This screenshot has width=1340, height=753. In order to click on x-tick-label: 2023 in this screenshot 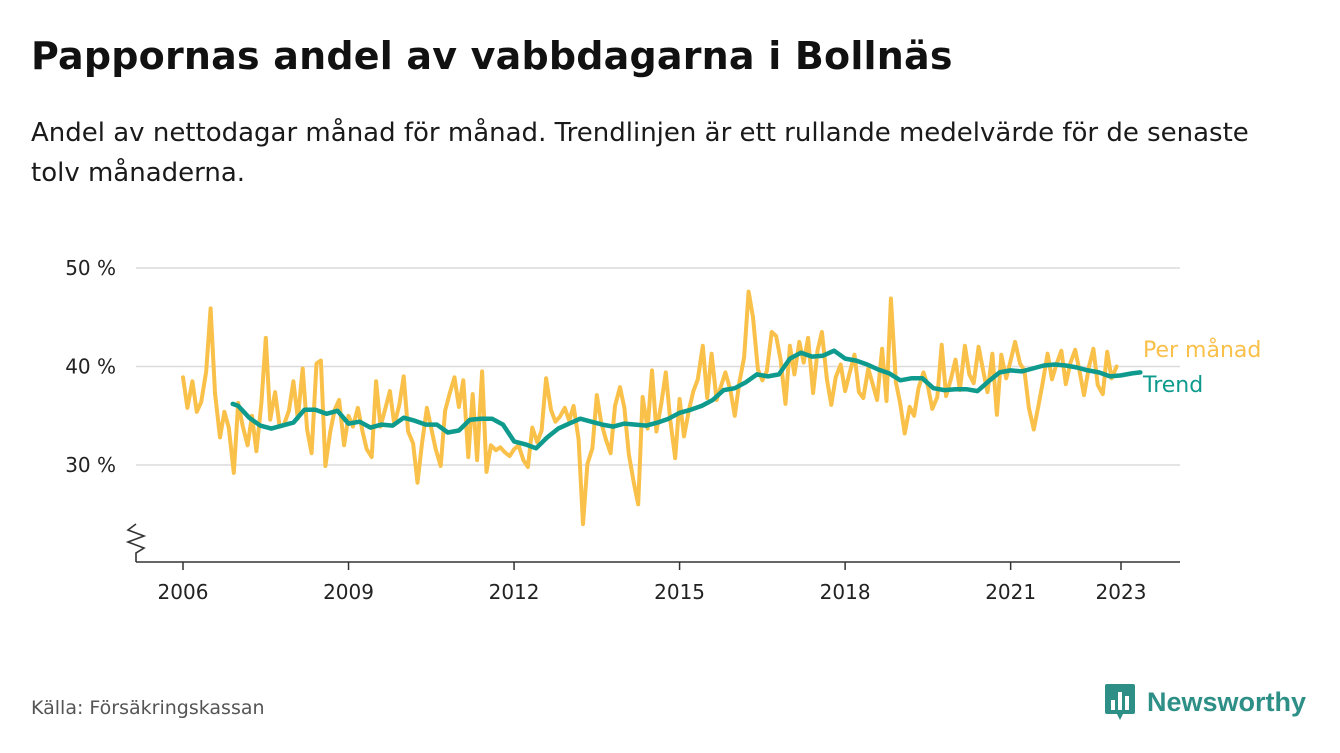, I will do `click(1121, 592)`.